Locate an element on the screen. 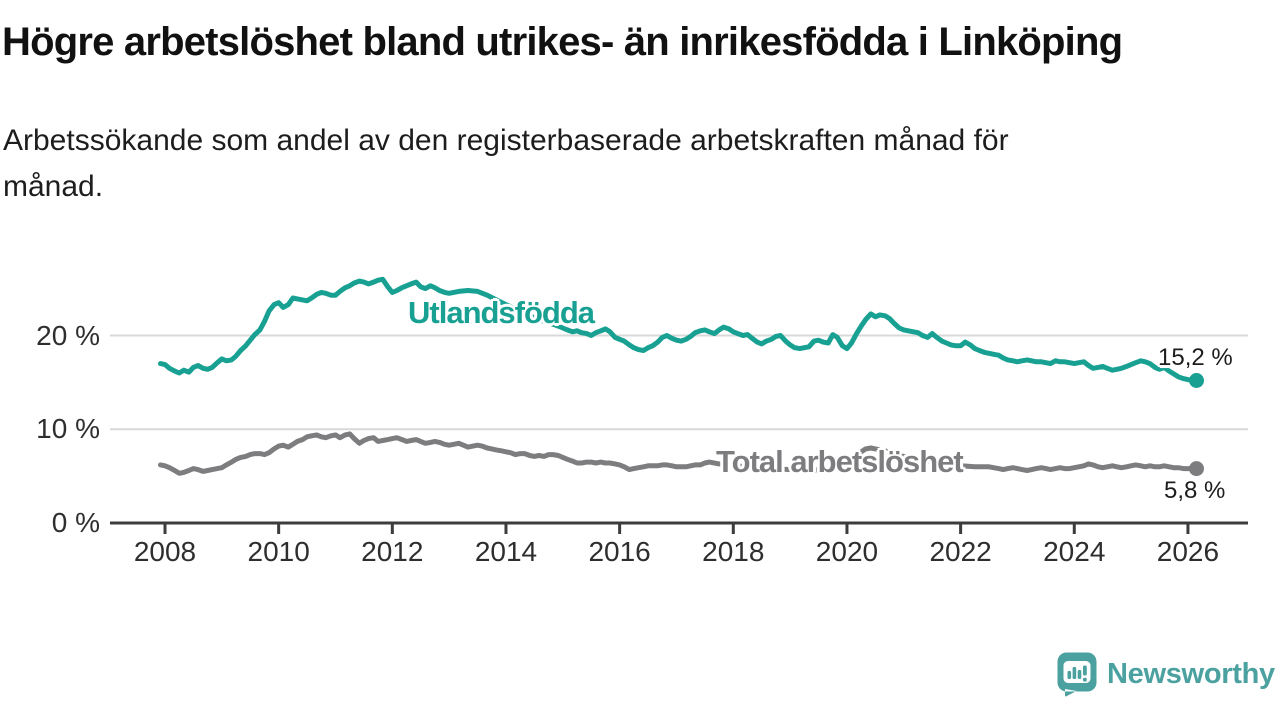 The image size is (1280, 720). series-label-utlandsfodda: Utlandsfödda is located at coordinates (501, 312).